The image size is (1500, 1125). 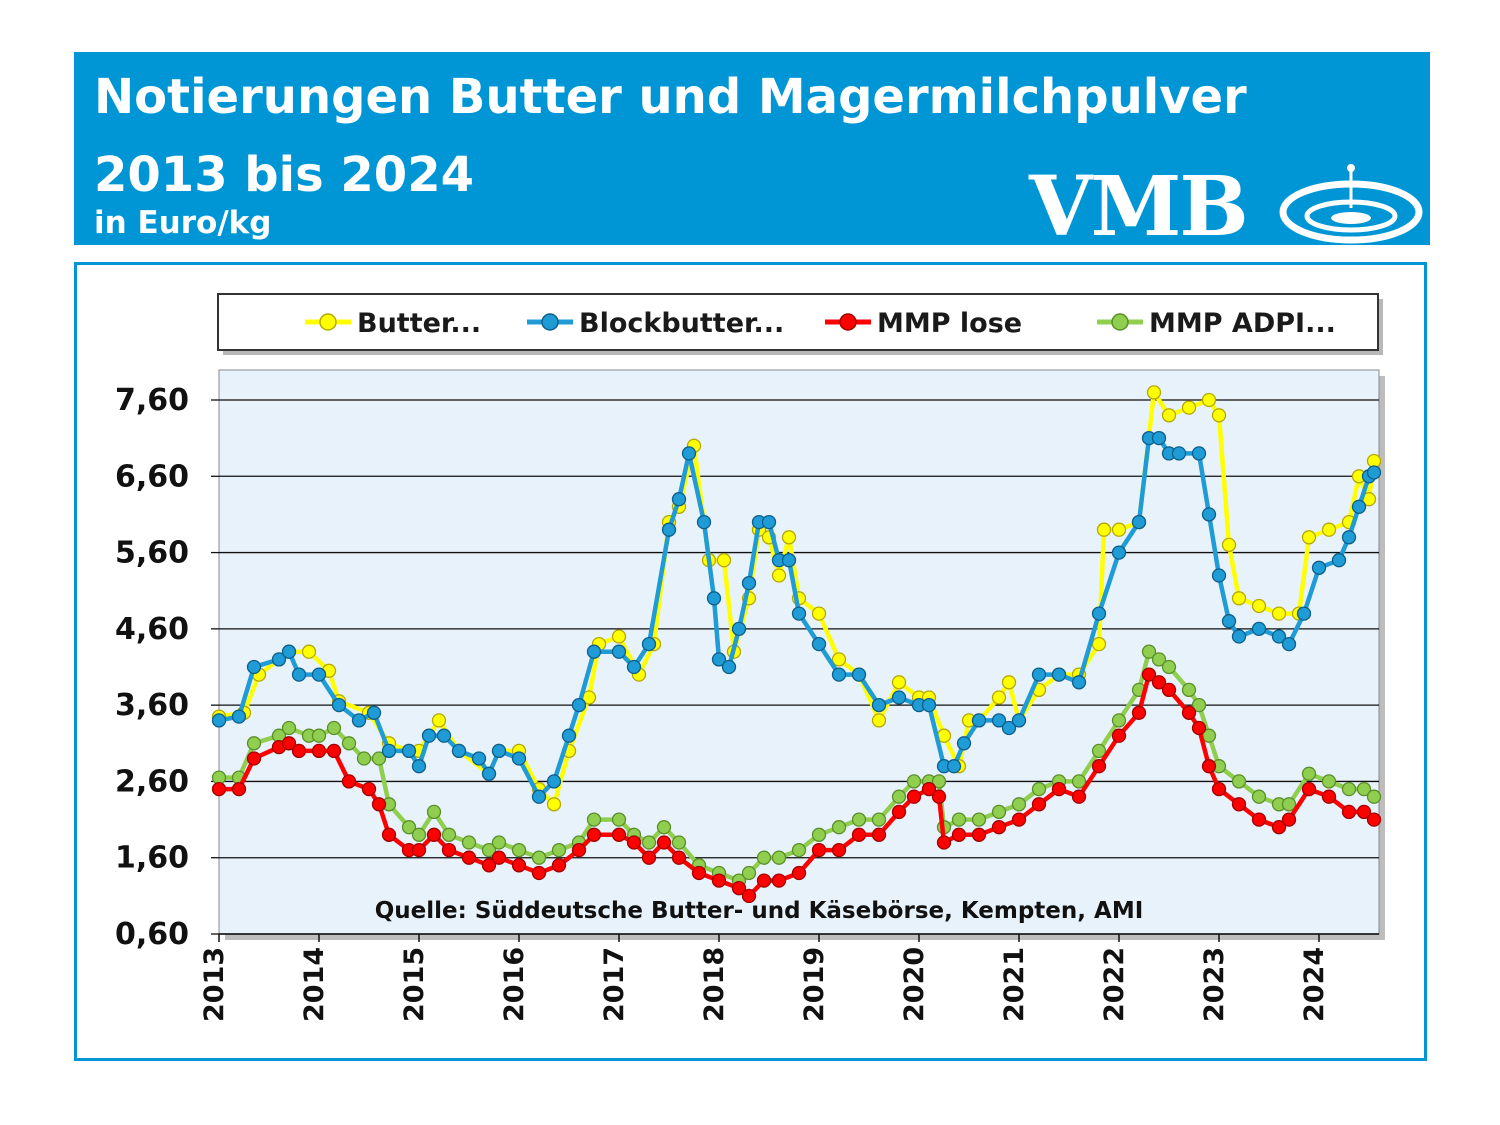 I want to click on logo-swirl-icon, so click(x=1351, y=204).